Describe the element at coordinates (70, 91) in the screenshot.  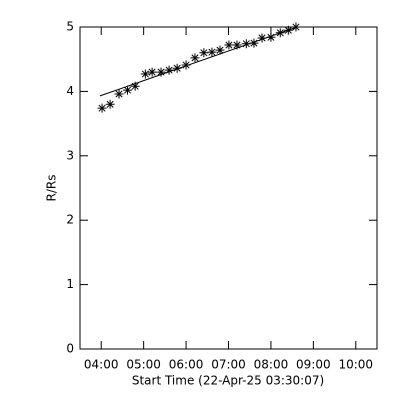
I see `y-tick-label: 4` at that location.